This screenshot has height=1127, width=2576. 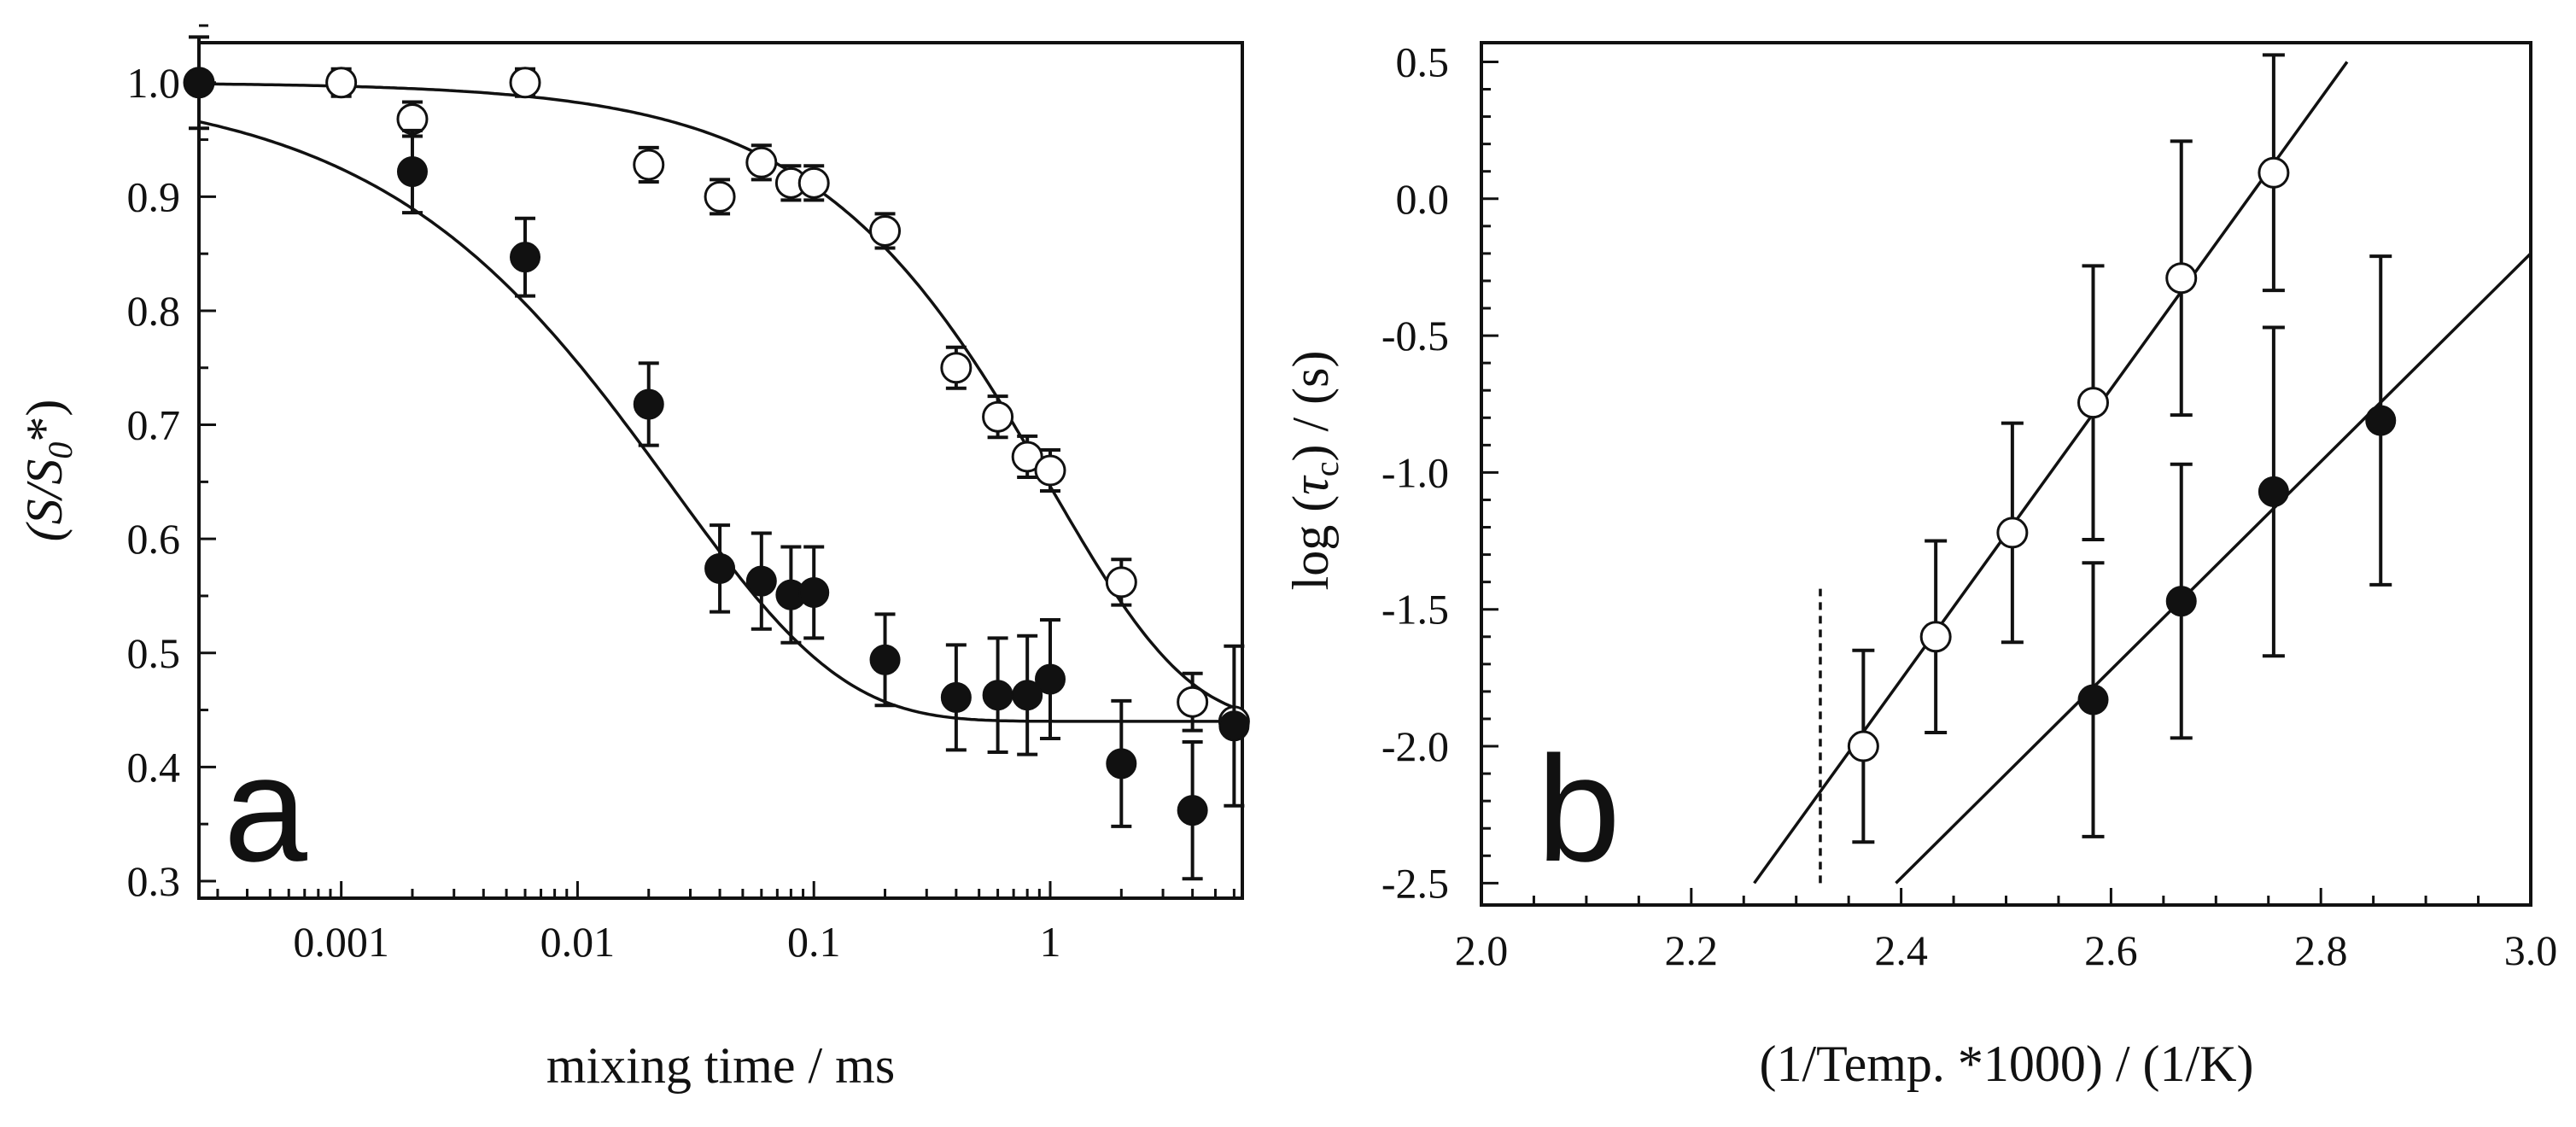 I want to click on x-tick-label: 0.1, so click(x=814, y=942).